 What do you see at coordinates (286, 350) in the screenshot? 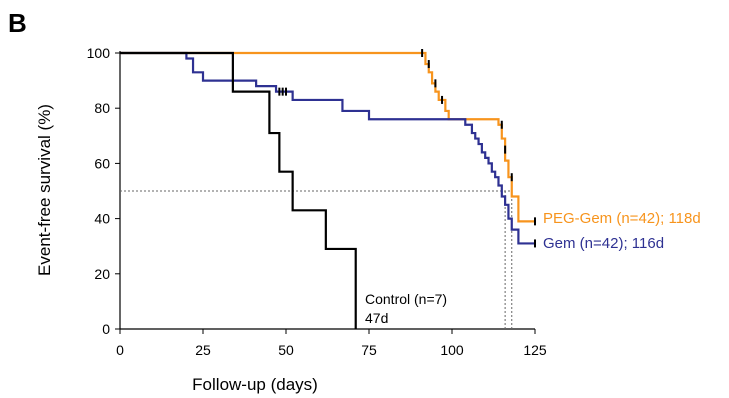
I see `x-tick-label: 50` at bounding box center [286, 350].